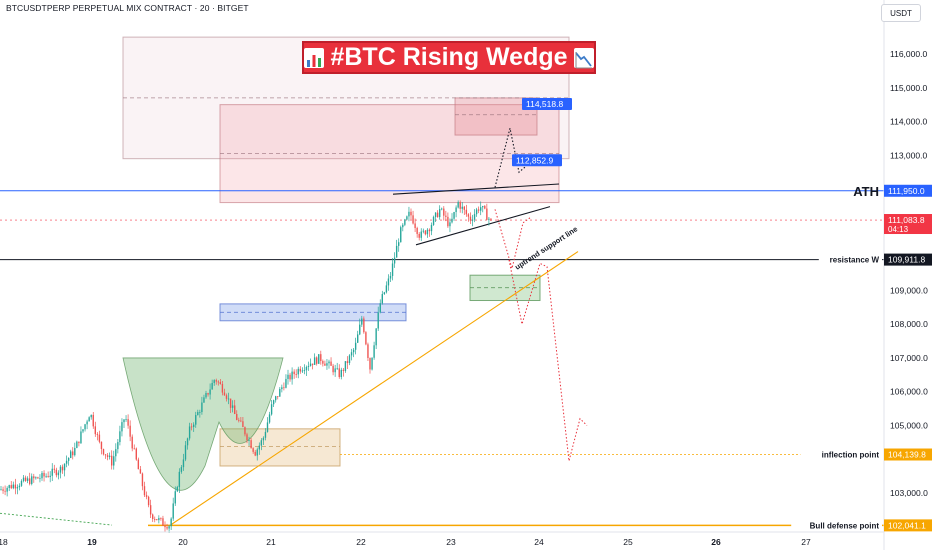 The width and height of the screenshot is (932, 550). What do you see at coordinates (855, 260) in the screenshot?
I see `price-level-label: resistance W` at bounding box center [855, 260].